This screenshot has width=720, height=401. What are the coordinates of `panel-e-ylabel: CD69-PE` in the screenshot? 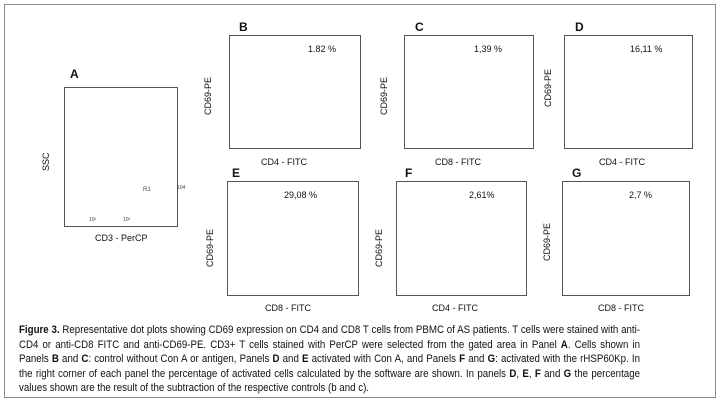 It's located at (210, 247).